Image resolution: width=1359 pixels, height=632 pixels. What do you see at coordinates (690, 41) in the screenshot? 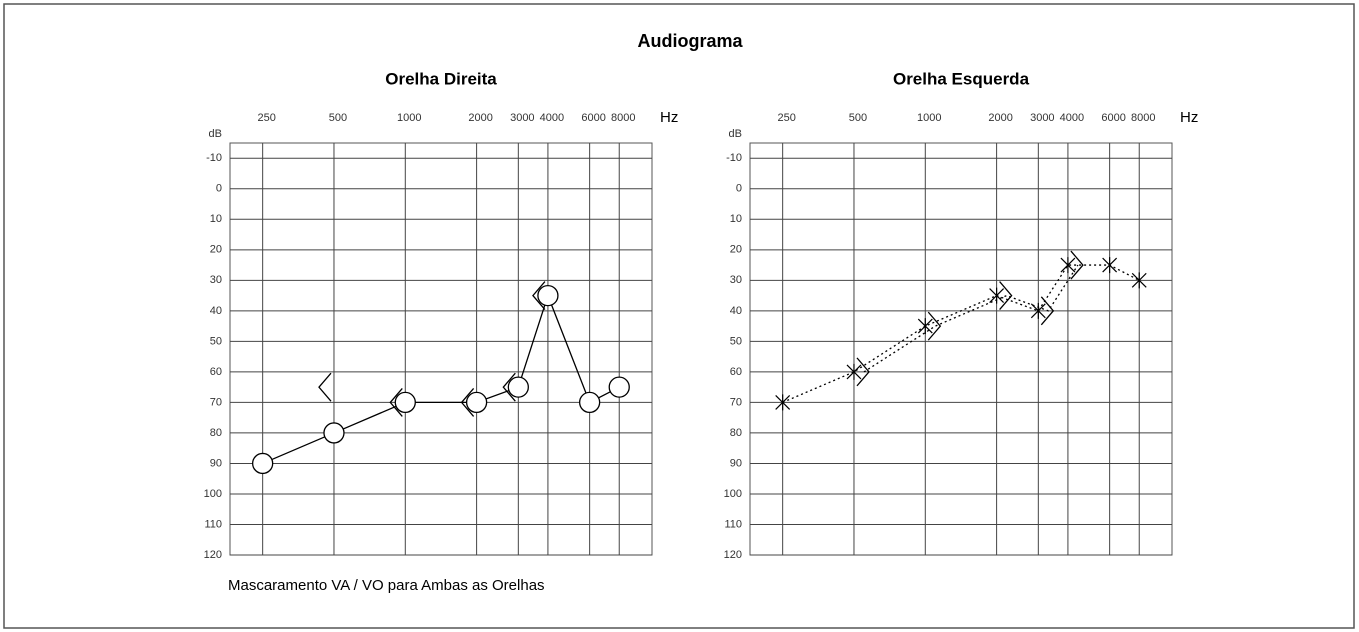
I see `page-title: Audiograma` at bounding box center [690, 41].